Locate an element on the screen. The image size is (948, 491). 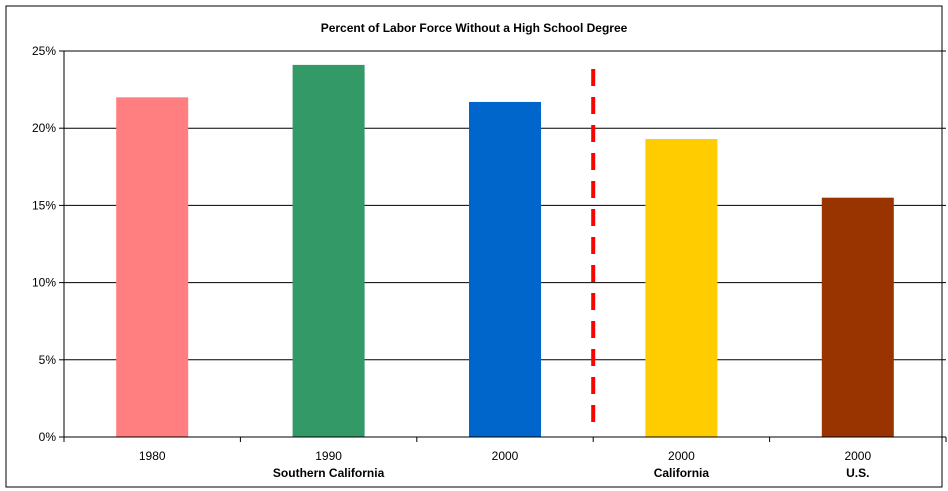
group-label: Southern California is located at coordinates (329, 473).